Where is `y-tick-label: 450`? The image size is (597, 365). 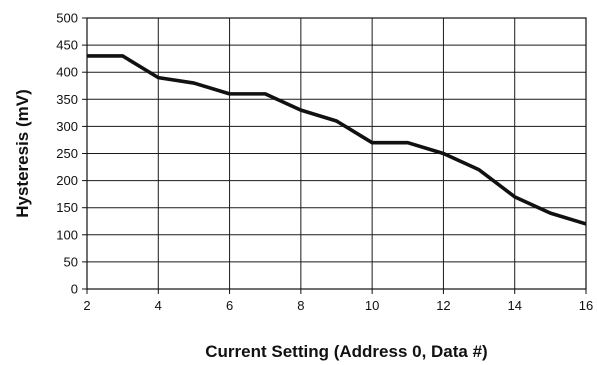 y-tick-label: 450 is located at coordinates (67, 45).